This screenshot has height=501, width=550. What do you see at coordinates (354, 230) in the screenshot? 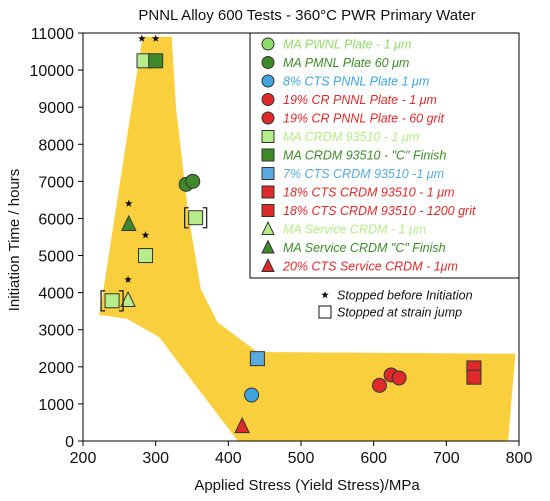
I see `legend-label: MA Service CRDM - 1 μm` at bounding box center [354, 230].